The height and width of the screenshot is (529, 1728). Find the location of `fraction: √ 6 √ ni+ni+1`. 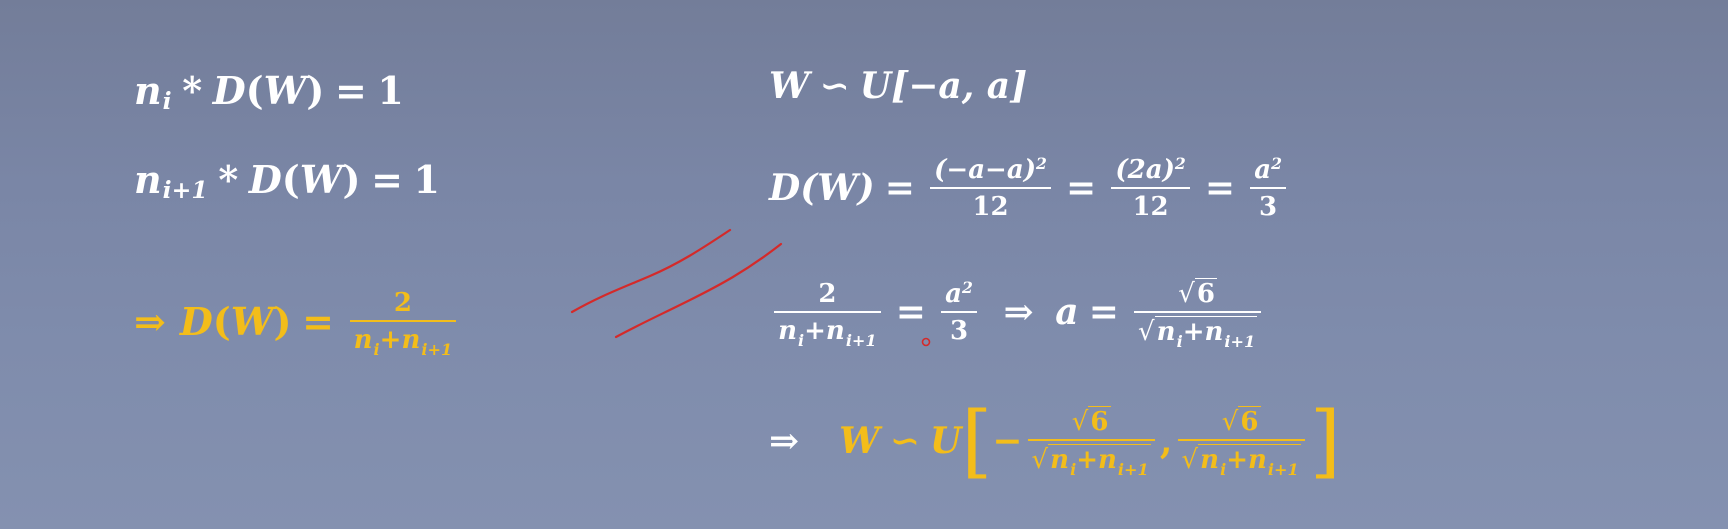

fraction: √ 6 √ ni+ni+1 is located at coordinates (1198, 314).